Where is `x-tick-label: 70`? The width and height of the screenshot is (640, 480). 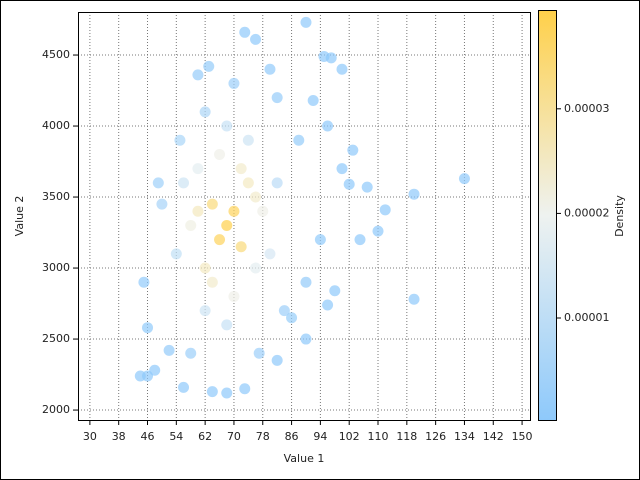 x-tick-label: 70 is located at coordinates (234, 436).